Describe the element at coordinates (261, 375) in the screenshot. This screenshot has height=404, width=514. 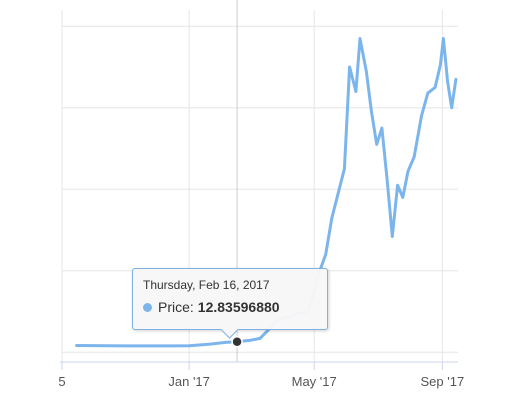
I see `x-axis: 5 Jan '17 May '17 Sep '17` at that location.